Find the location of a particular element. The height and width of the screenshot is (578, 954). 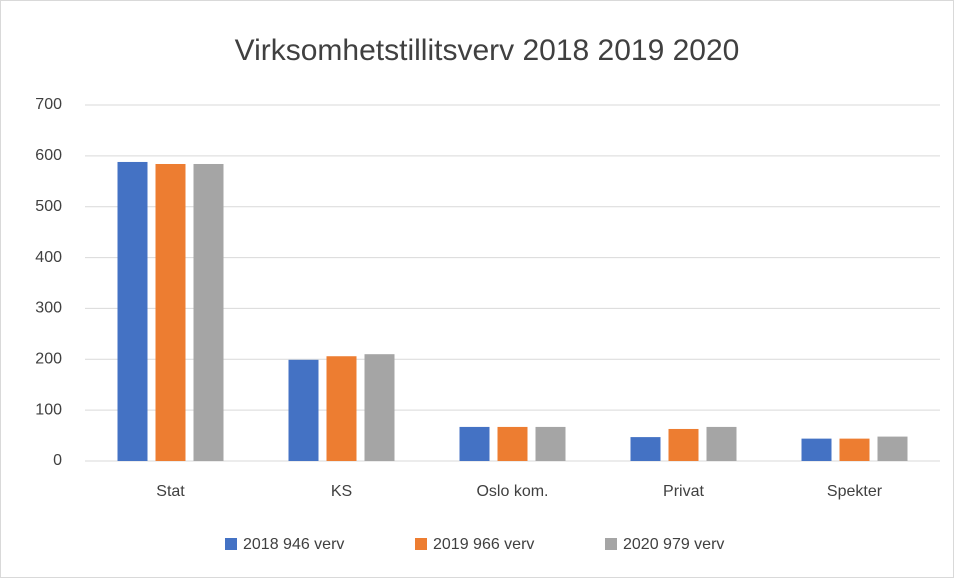

y-tick-label: 400 is located at coordinates (48, 257).